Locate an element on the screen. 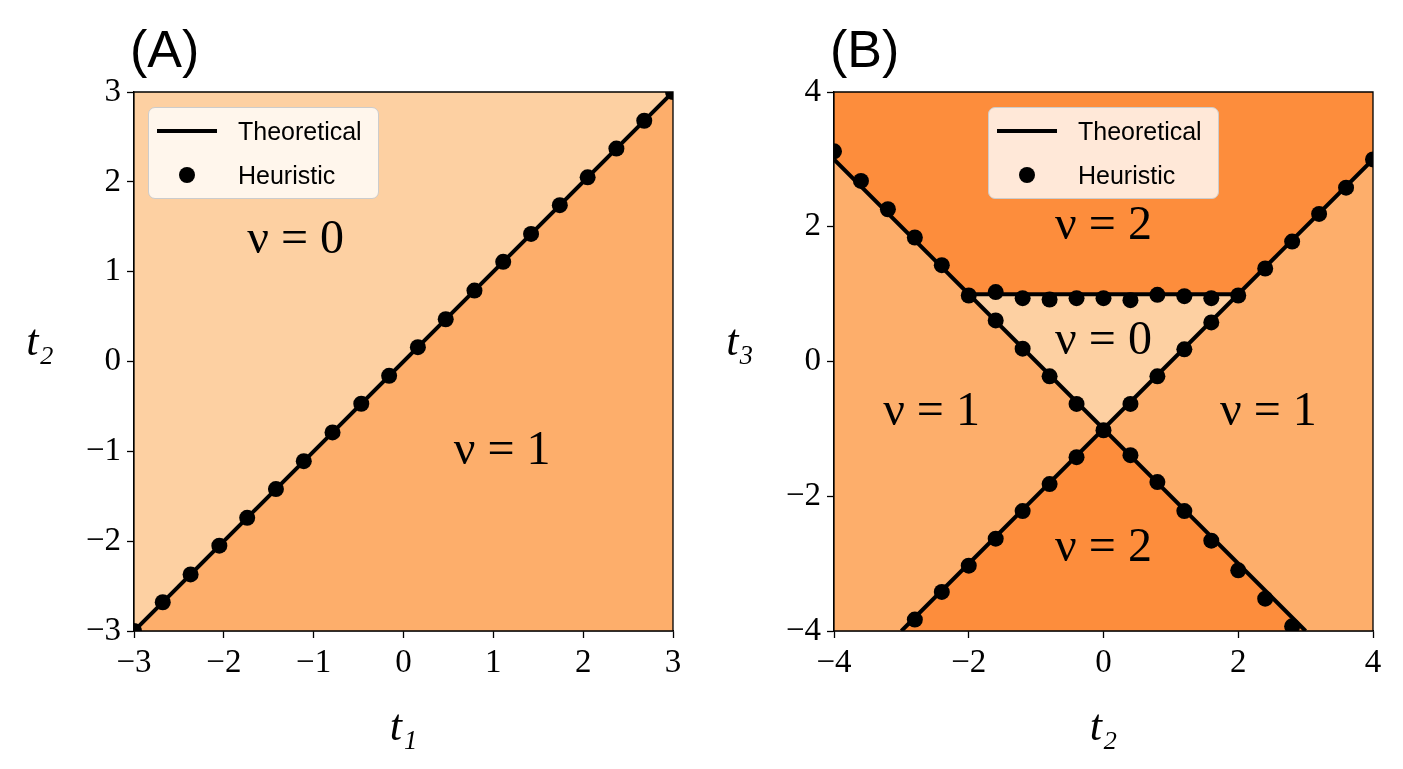  y-tick-label: 3 is located at coordinates (112, 89).